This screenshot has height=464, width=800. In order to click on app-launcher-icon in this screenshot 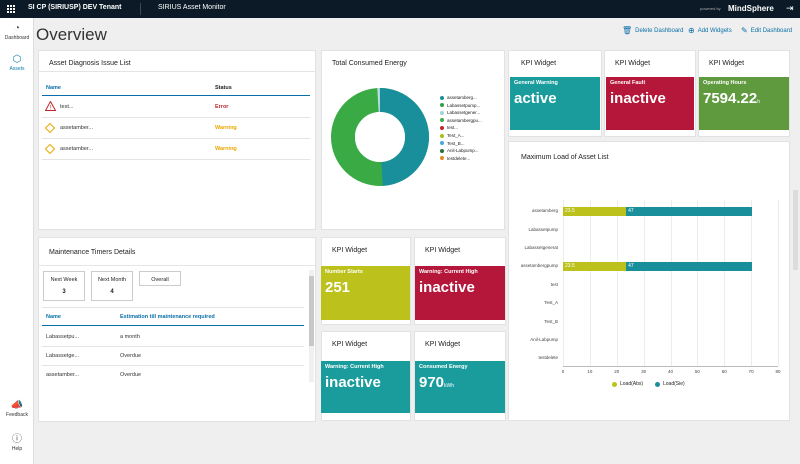, I will do `click(11, 9)`.